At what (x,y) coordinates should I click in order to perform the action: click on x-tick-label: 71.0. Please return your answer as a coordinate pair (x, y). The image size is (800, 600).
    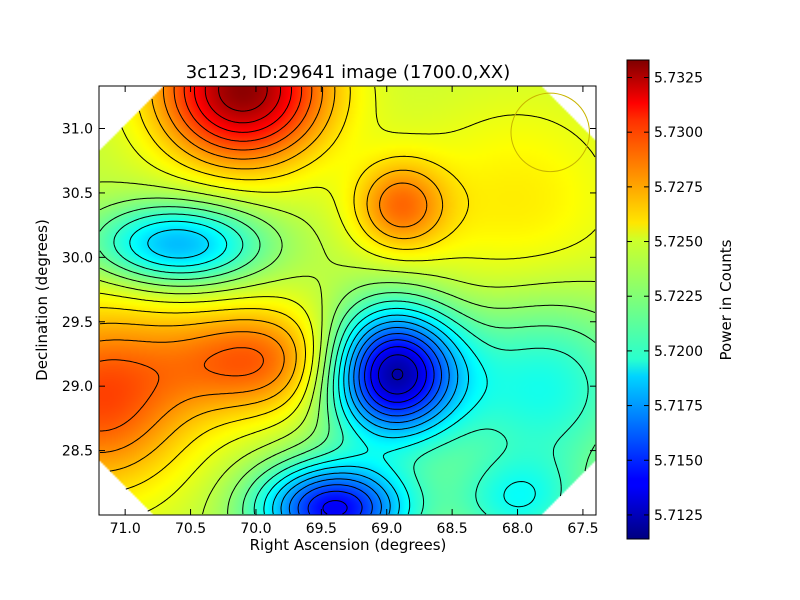
    Looking at the image, I should click on (125, 529).